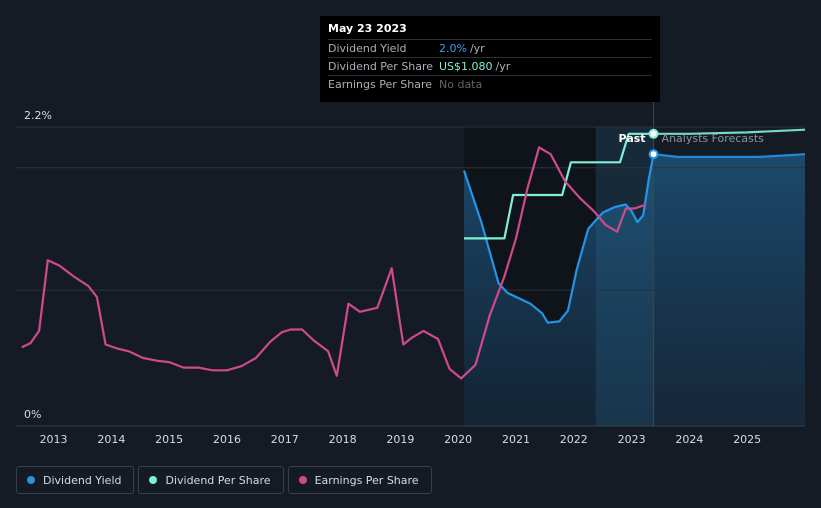  What do you see at coordinates (381, 66) in the screenshot?
I see `tooltip-label: Dividend Per Share` at bounding box center [381, 66].